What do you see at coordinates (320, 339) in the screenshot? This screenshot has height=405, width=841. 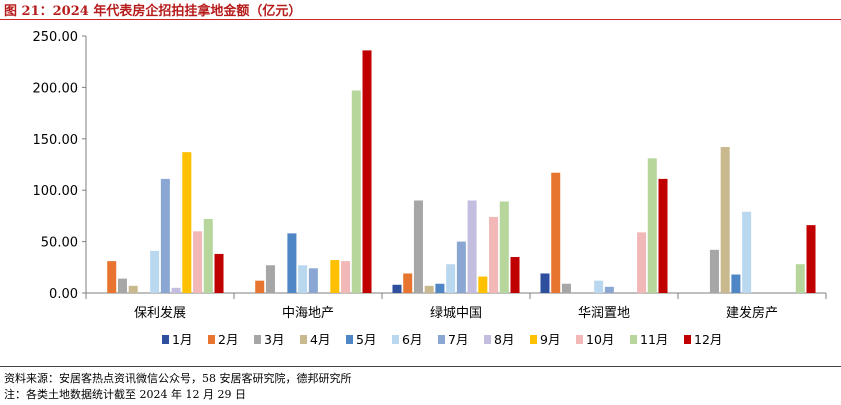 I see `legend-label: 4月` at bounding box center [320, 339].